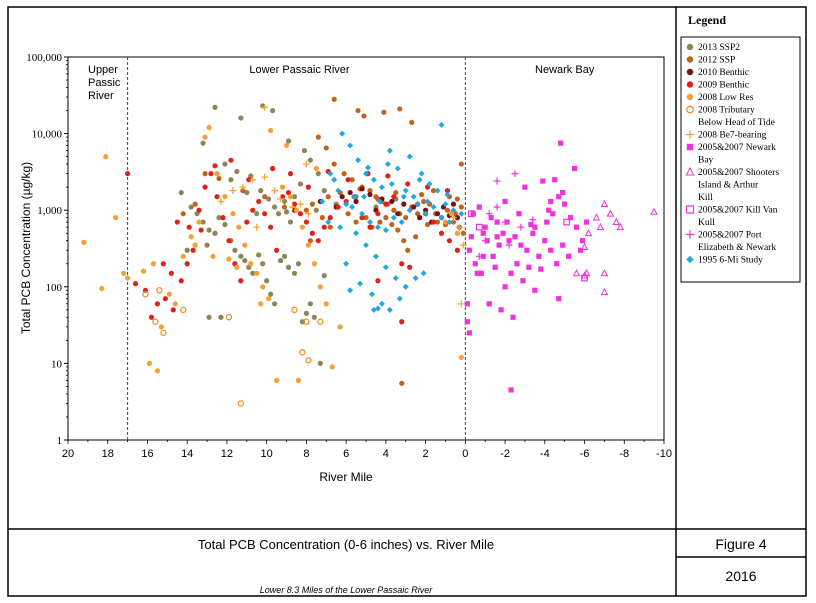  Describe the element at coordinates (104, 83) in the screenshot. I see `region-label-line: Passic` at that location.